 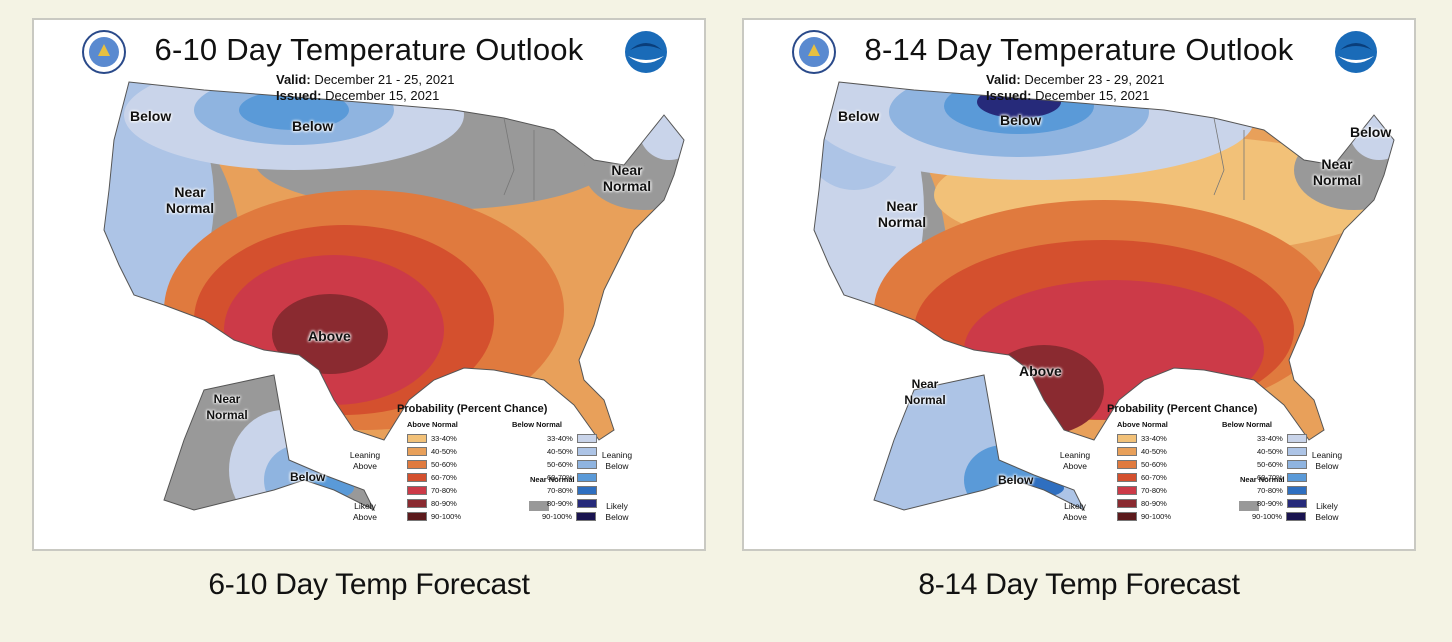 What do you see at coordinates (1003, 79) in the screenshot?
I see `valid-label: Valid:` at bounding box center [1003, 79].